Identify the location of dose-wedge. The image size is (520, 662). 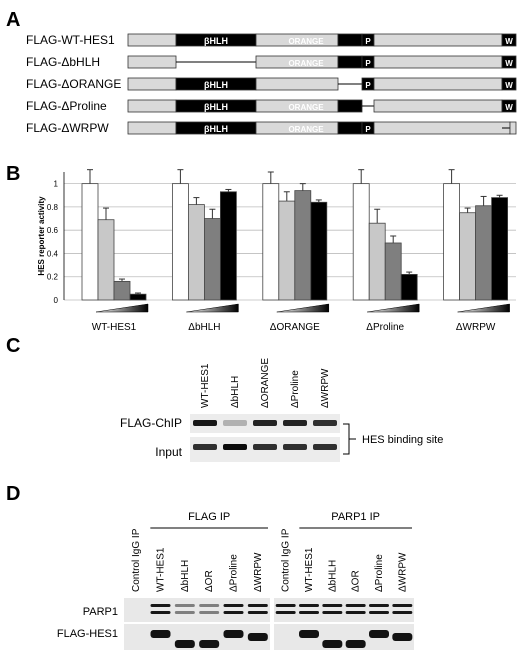
(122, 308).